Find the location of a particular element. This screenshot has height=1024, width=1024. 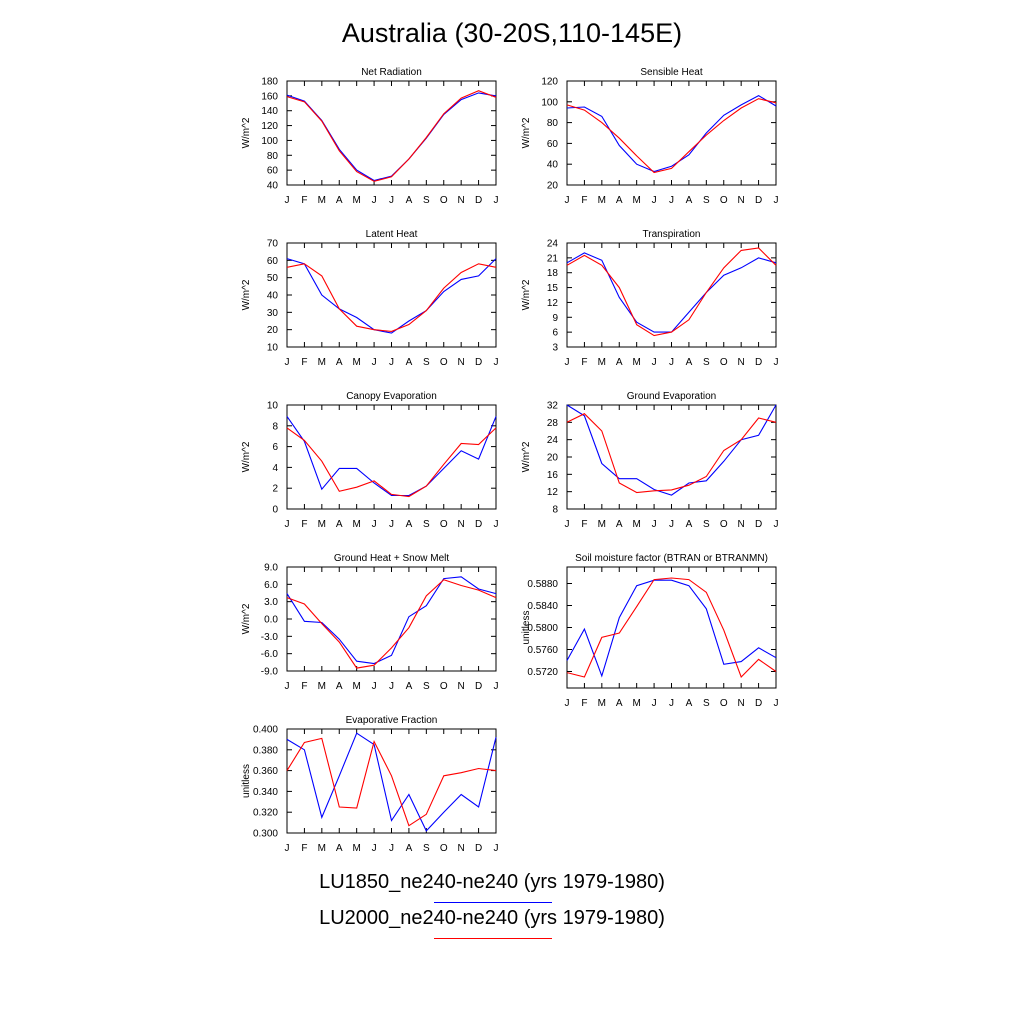

y-tick-label: 9.0 is located at coordinates (271, 568).